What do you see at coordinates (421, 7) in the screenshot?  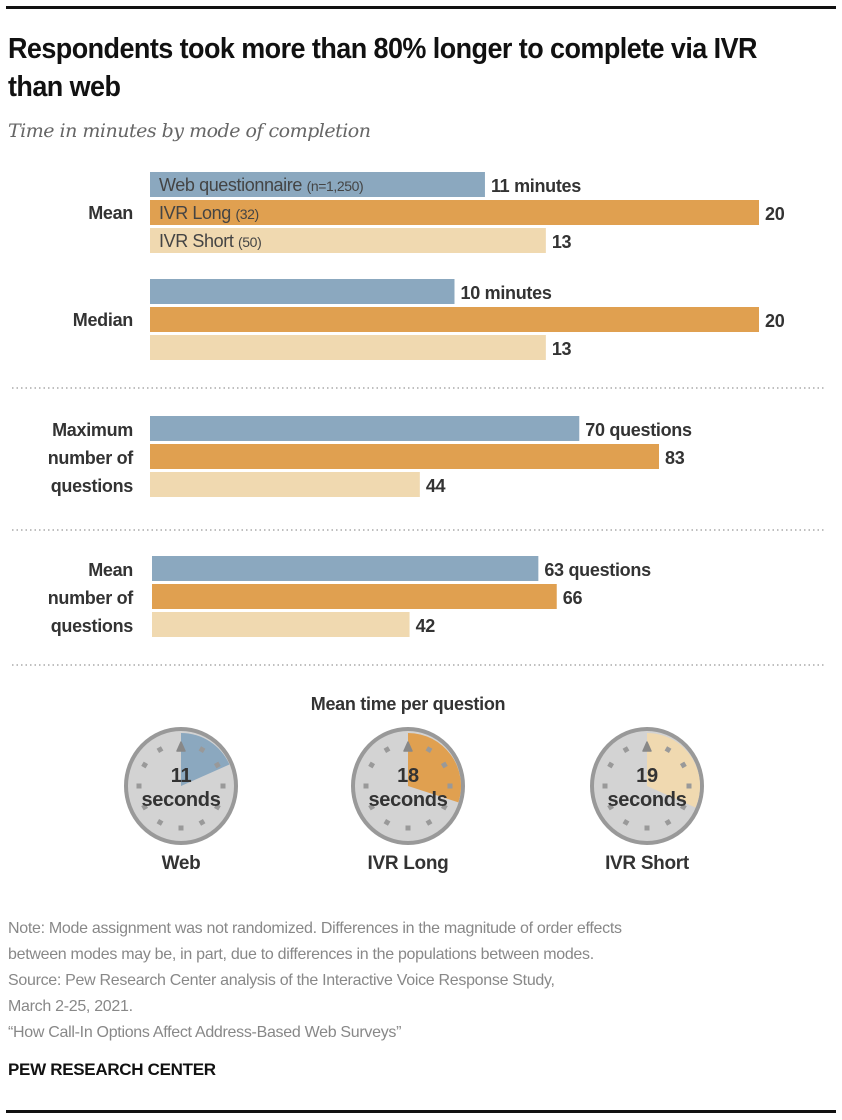 I see `top-rule` at bounding box center [421, 7].